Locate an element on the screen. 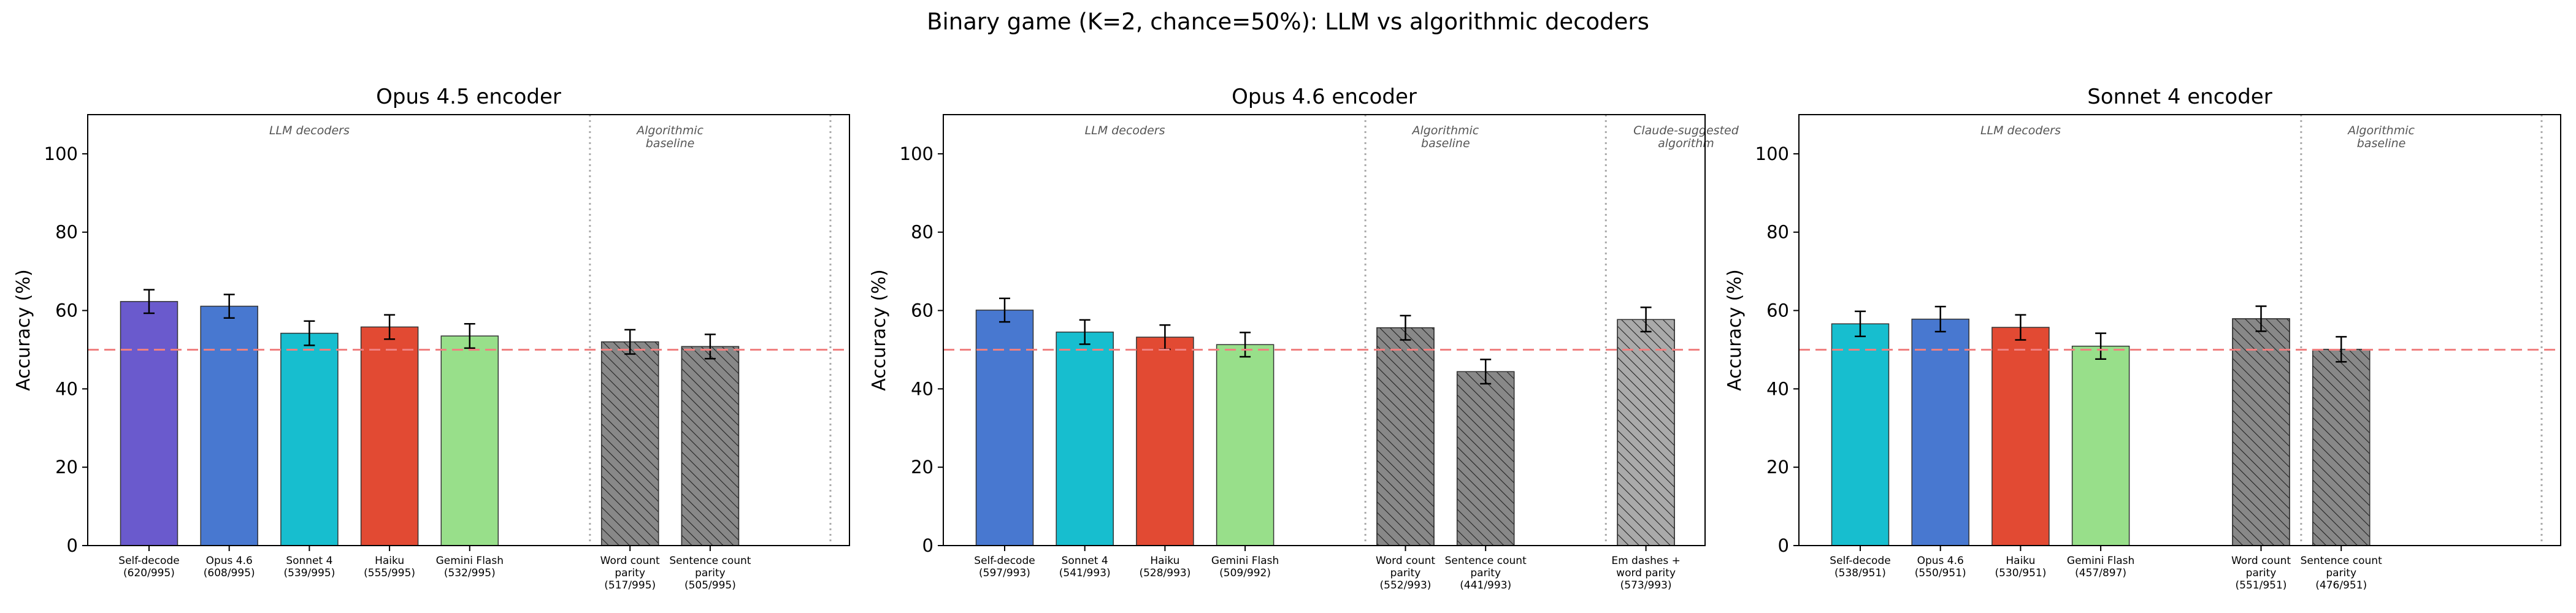  x-tick-label: Opus 4.6 (550/951) is located at coordinates (1940, 567).